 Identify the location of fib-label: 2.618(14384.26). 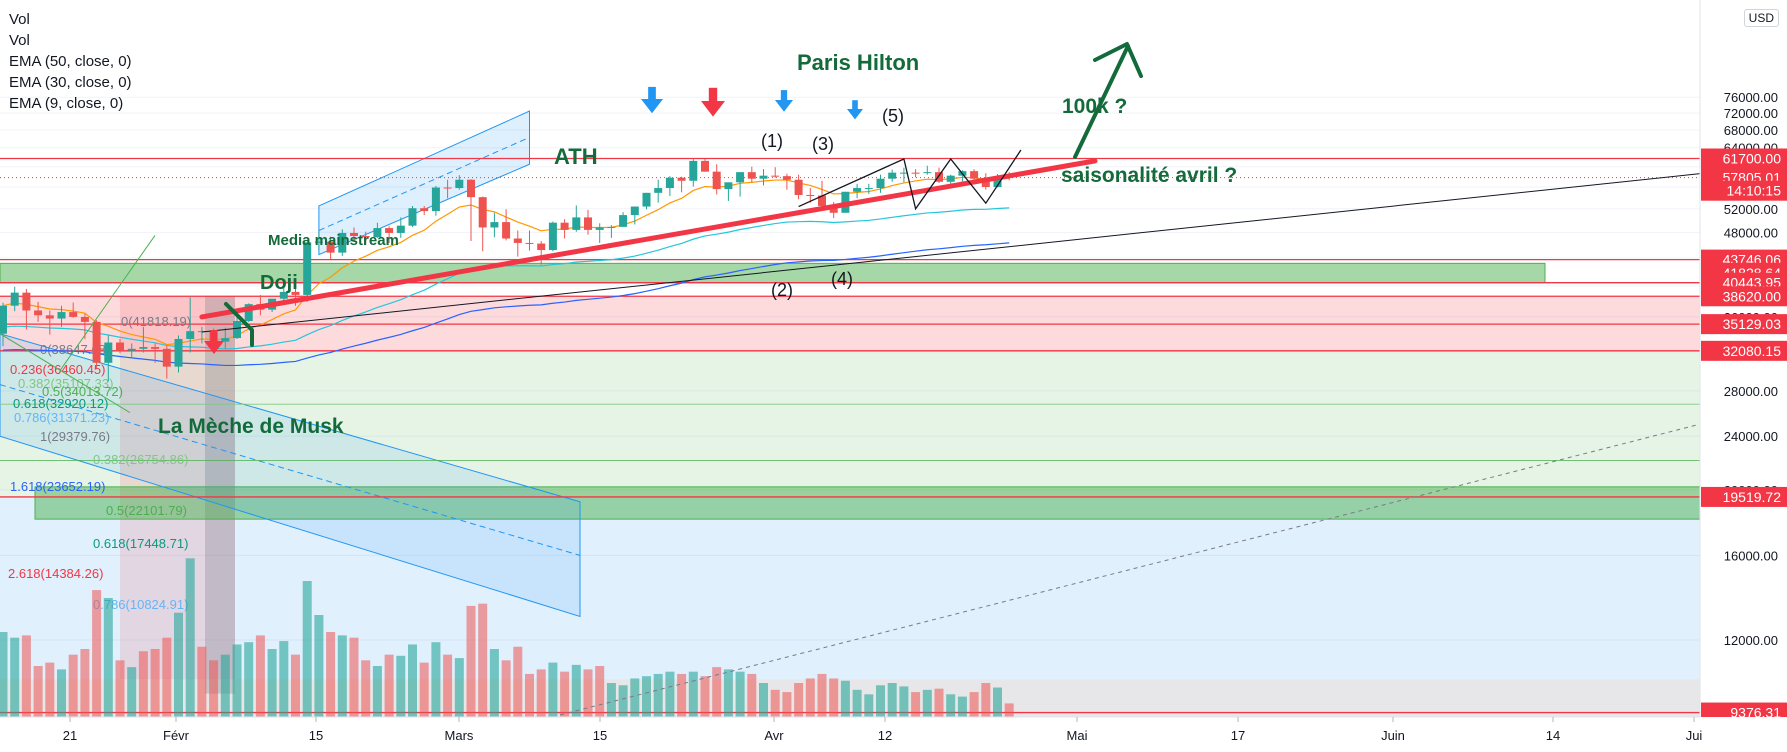
(55, 573).